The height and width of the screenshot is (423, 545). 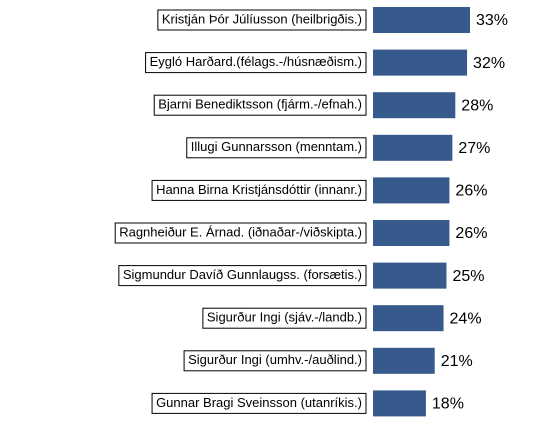 I want to click on category-label: Bjarni Benediktsson (fjárm.-/efnah.), so click(x=260, y=104).